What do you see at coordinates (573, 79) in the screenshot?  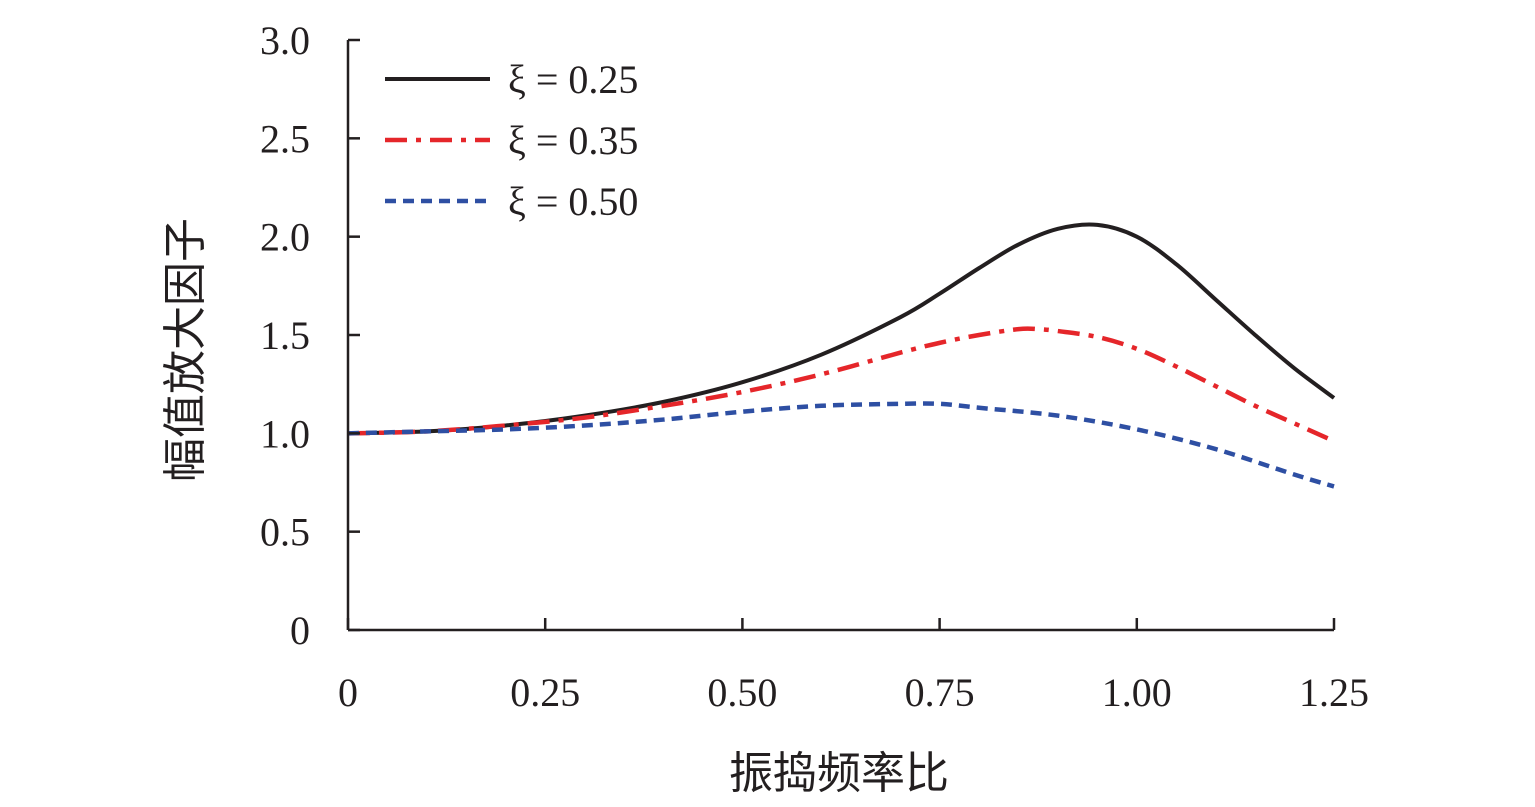 I see `legend-label-xi-025: ξ = 0.25` at bounding box center [573, 79].